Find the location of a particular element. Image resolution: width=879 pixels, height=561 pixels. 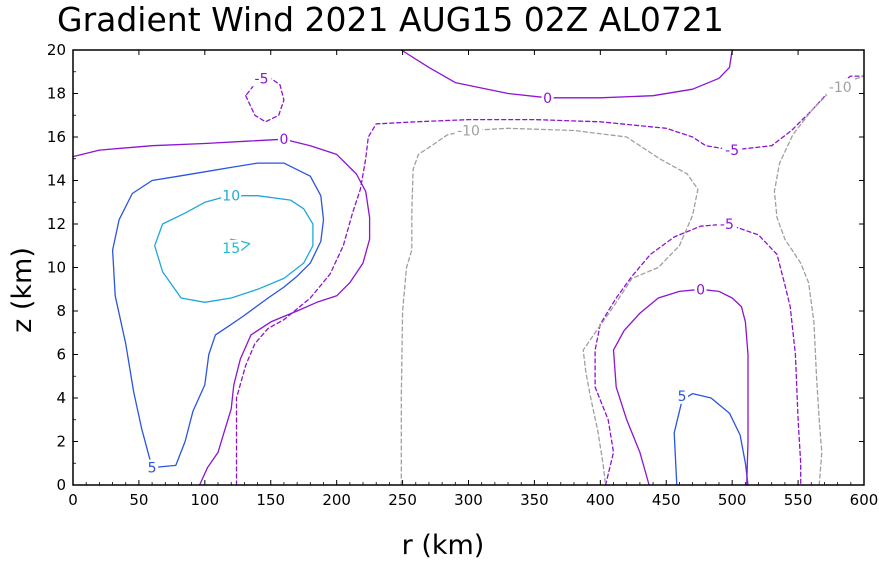

x-tick-label: 350 is located at coordinates (534, 500).